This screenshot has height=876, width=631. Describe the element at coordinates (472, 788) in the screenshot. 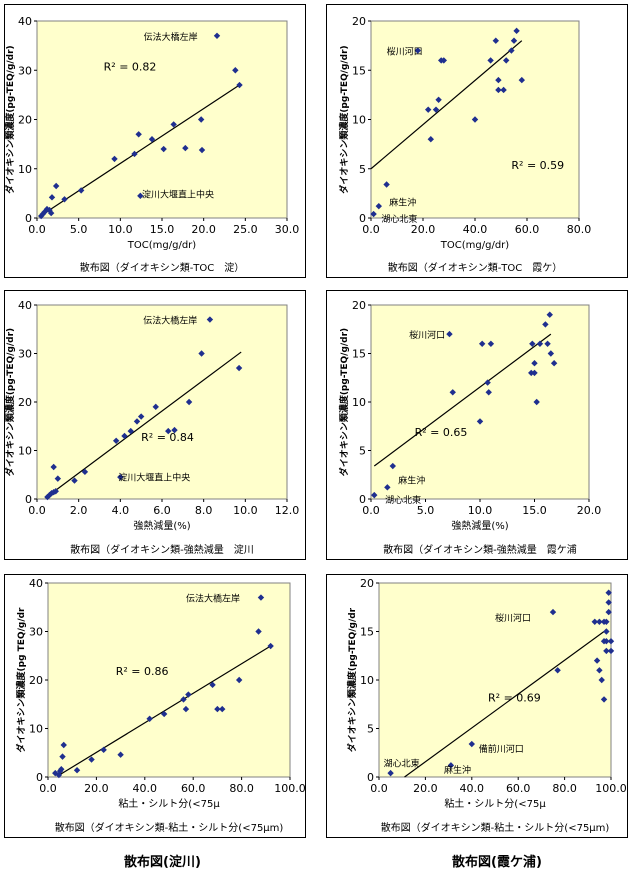

I see `x-tick-label: 40.0` at that location.